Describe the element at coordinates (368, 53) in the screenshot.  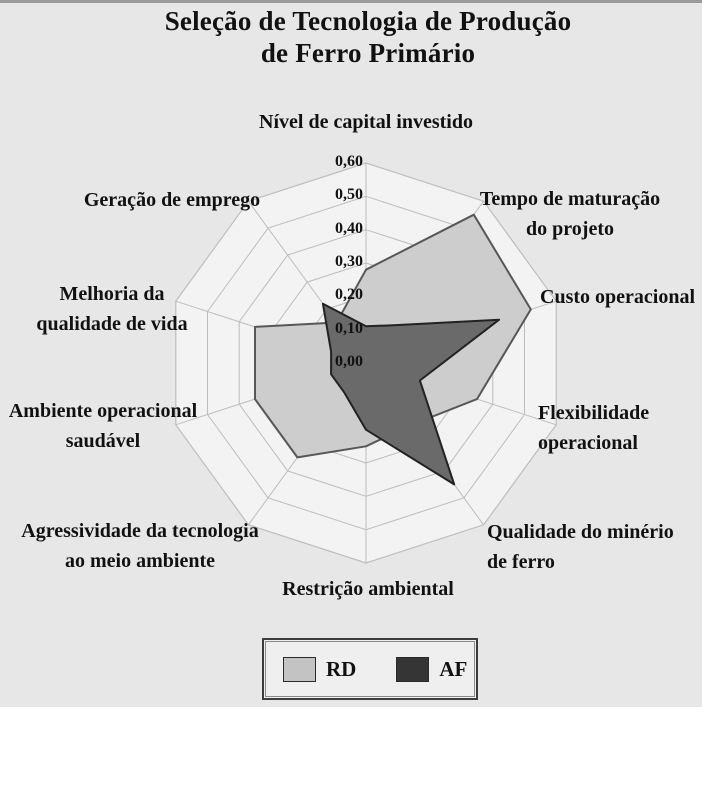
I see `chart-title-line2: de Ferro Primário` at that location.